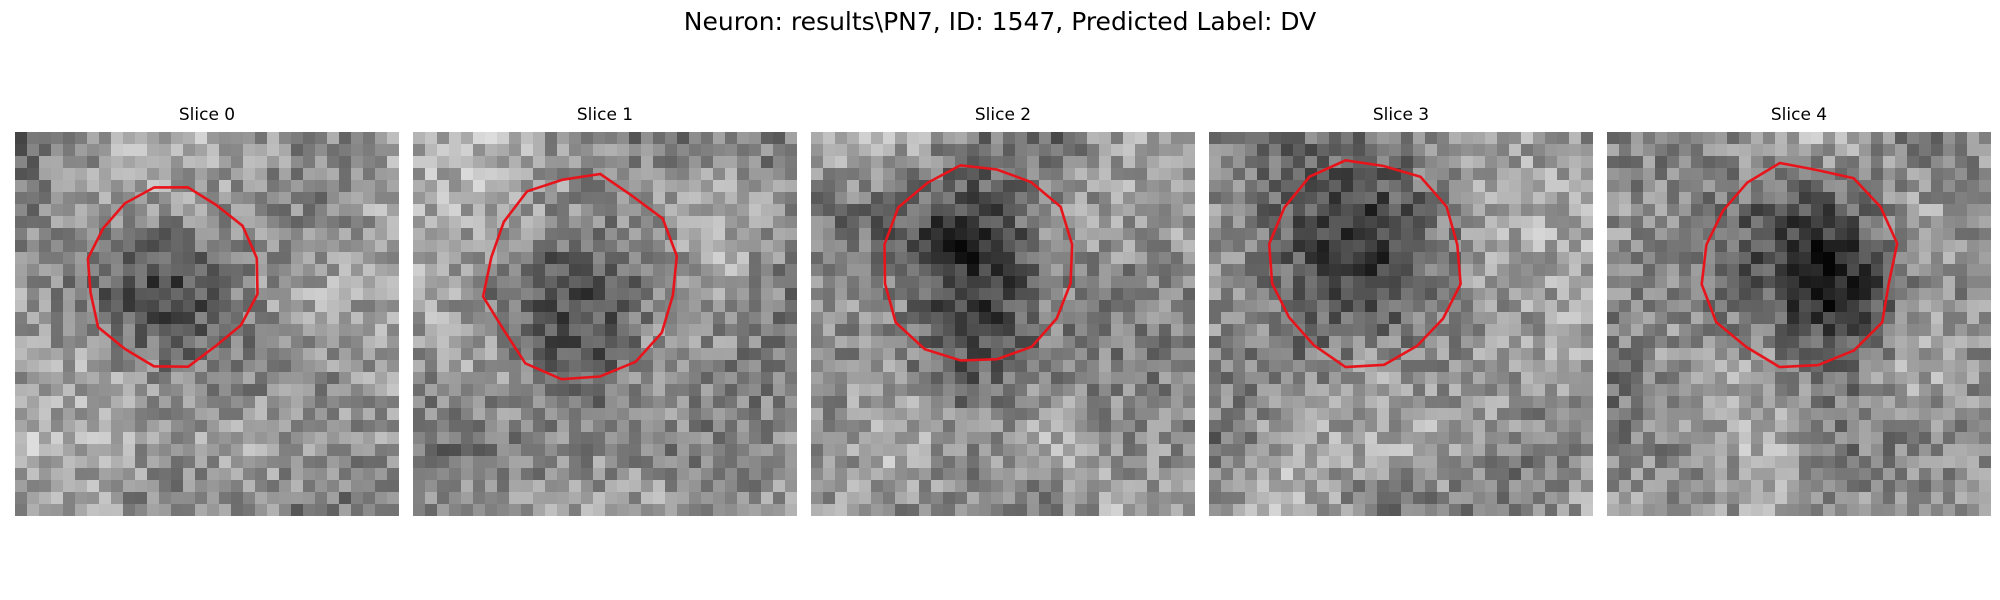 The image size is (2000, 600). Describe the element at coordinates (1799, 115) in the screenshot. I see `slice-title: Slice 4` at that location.